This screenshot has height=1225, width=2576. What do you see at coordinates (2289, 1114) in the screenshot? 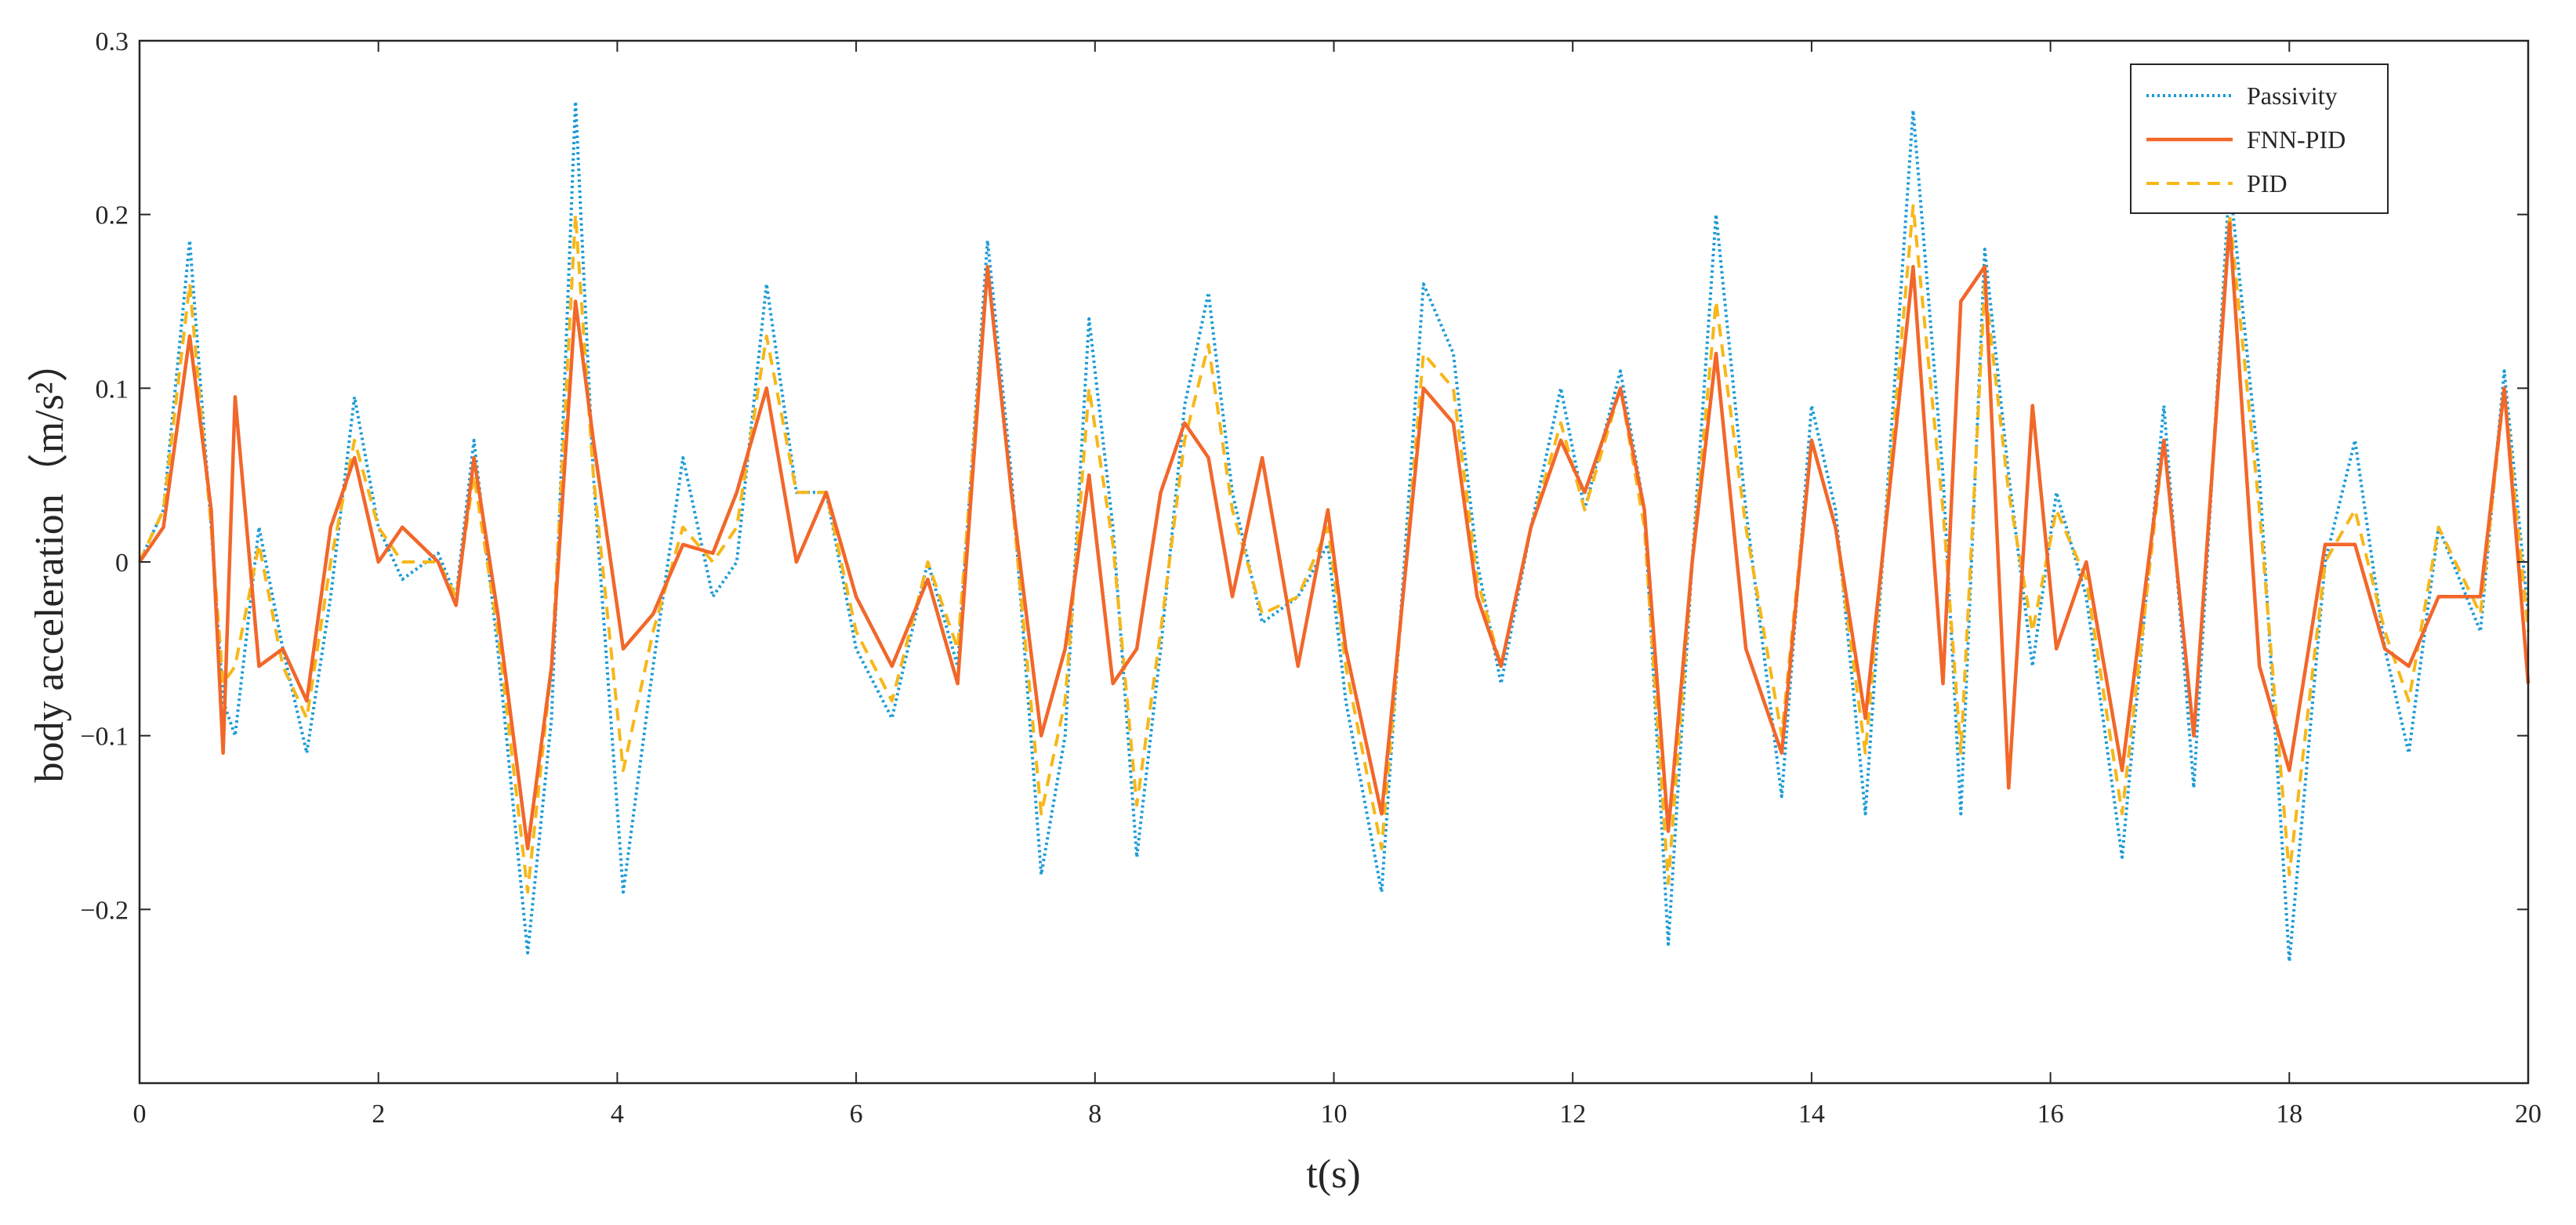
I see `x-tick-label: 18` at bounding box center [2289, 1114].